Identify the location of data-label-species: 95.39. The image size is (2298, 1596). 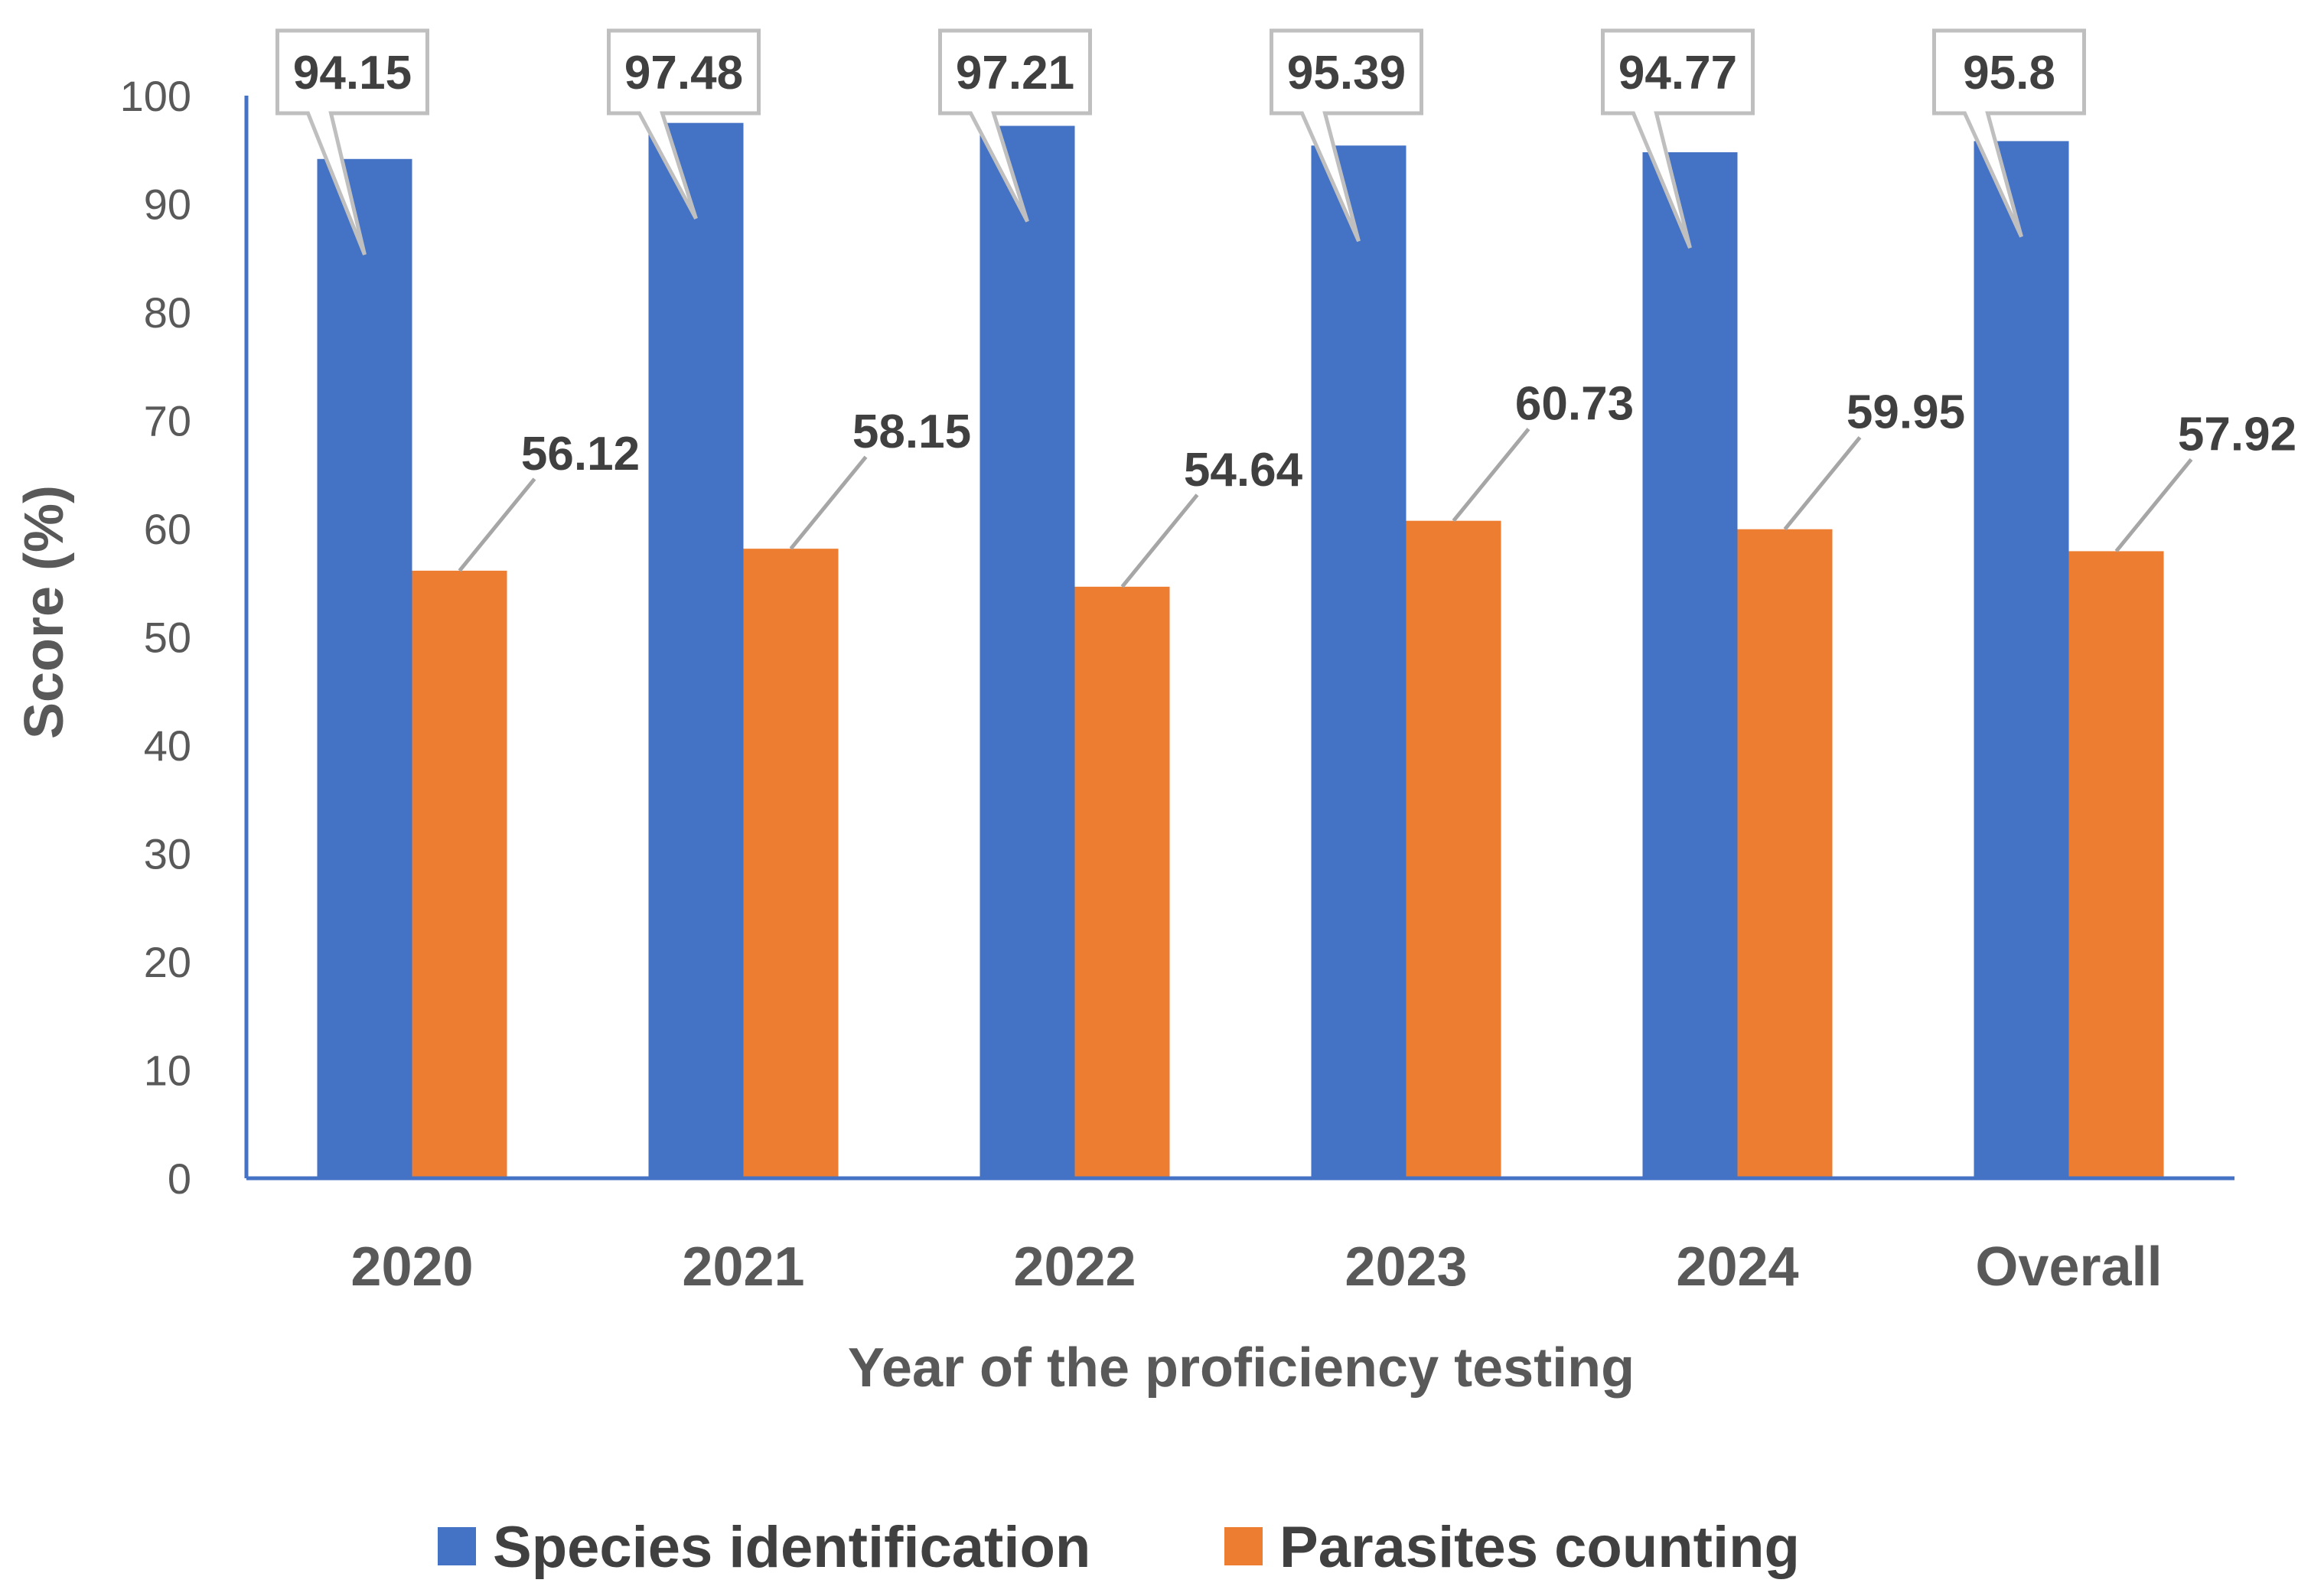
(1346, 73).